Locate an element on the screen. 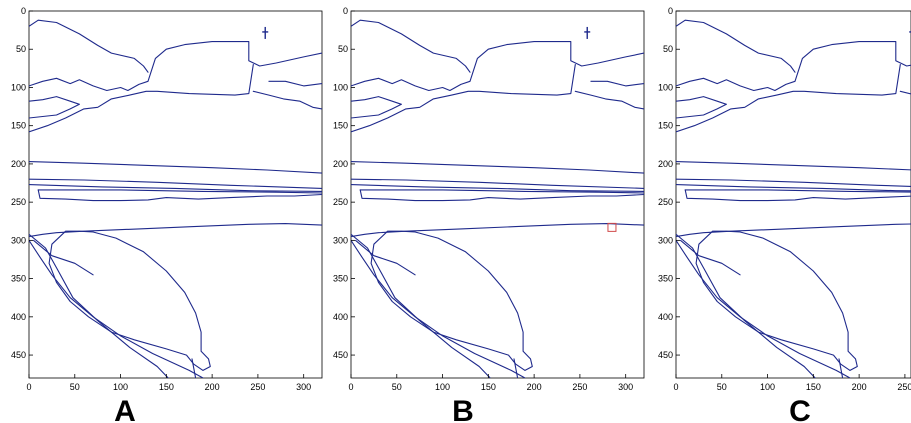 Image resolution: width=911 pixels, height=423 pixels. marker-square is located at coordinates (612, 227).